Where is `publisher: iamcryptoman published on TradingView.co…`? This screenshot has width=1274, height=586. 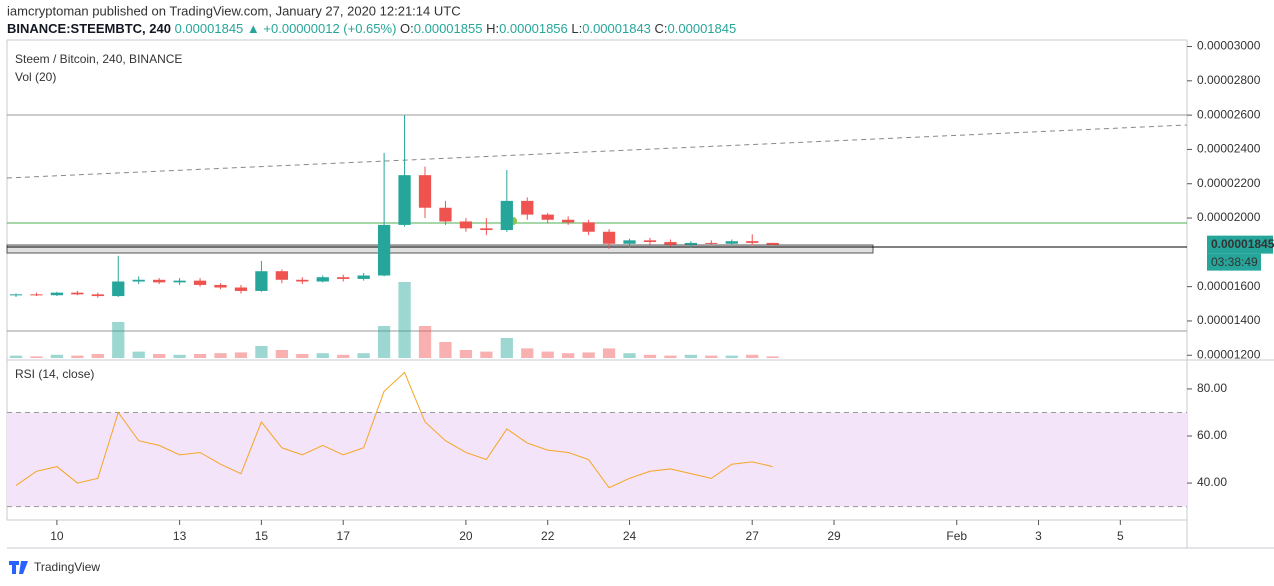
publisher: iamcryptoman published on TradingView.co… is located at coordinates (234, 10).